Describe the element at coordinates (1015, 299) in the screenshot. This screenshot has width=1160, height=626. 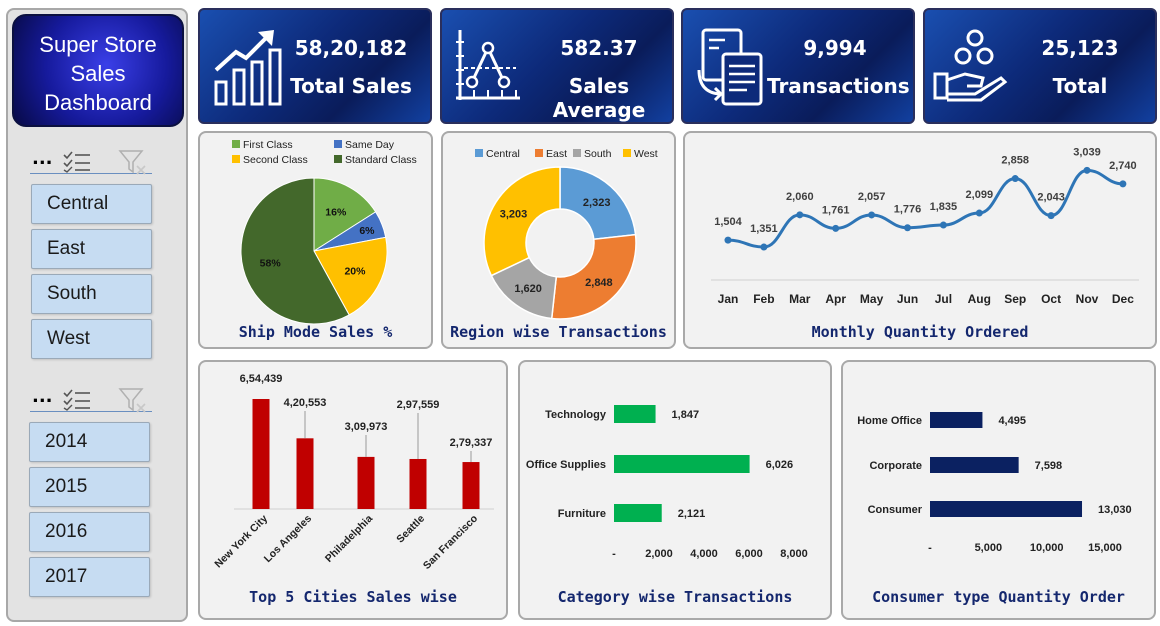
I see `x-tick-label: Sep` at that location.